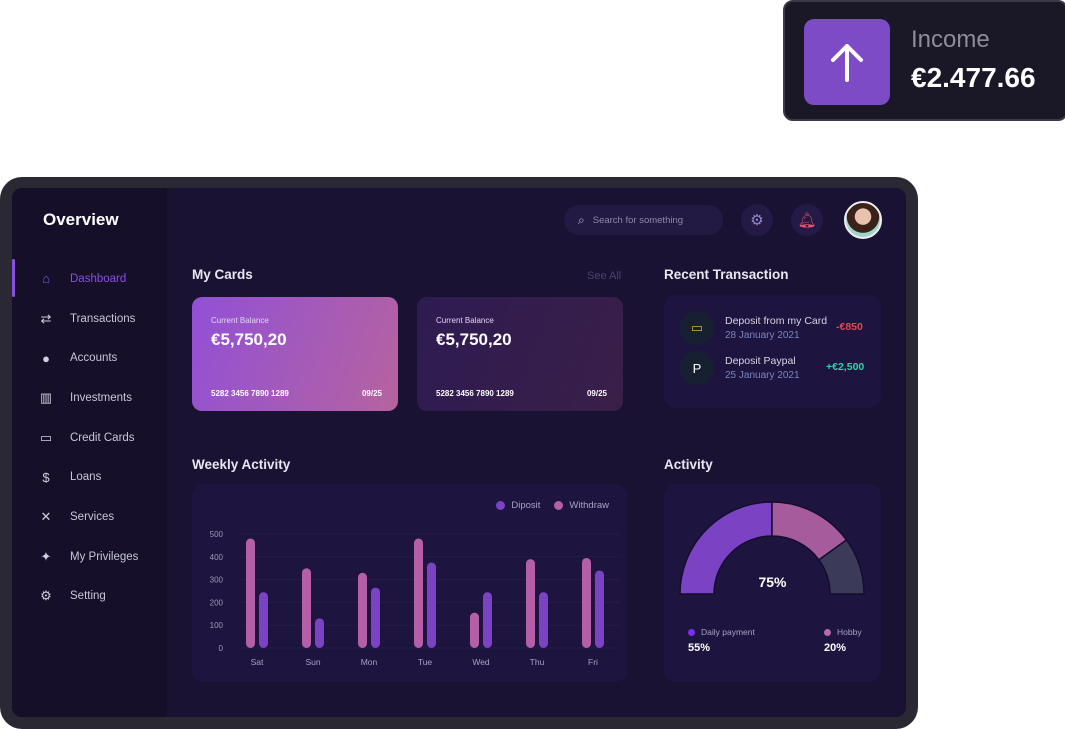 The width and height of the screenshot is (1065, 729). What do you see at coordinates (46, 437) in the screenshot?
I see `credit-card-icon: ▭` at bounding box center [46, 437].